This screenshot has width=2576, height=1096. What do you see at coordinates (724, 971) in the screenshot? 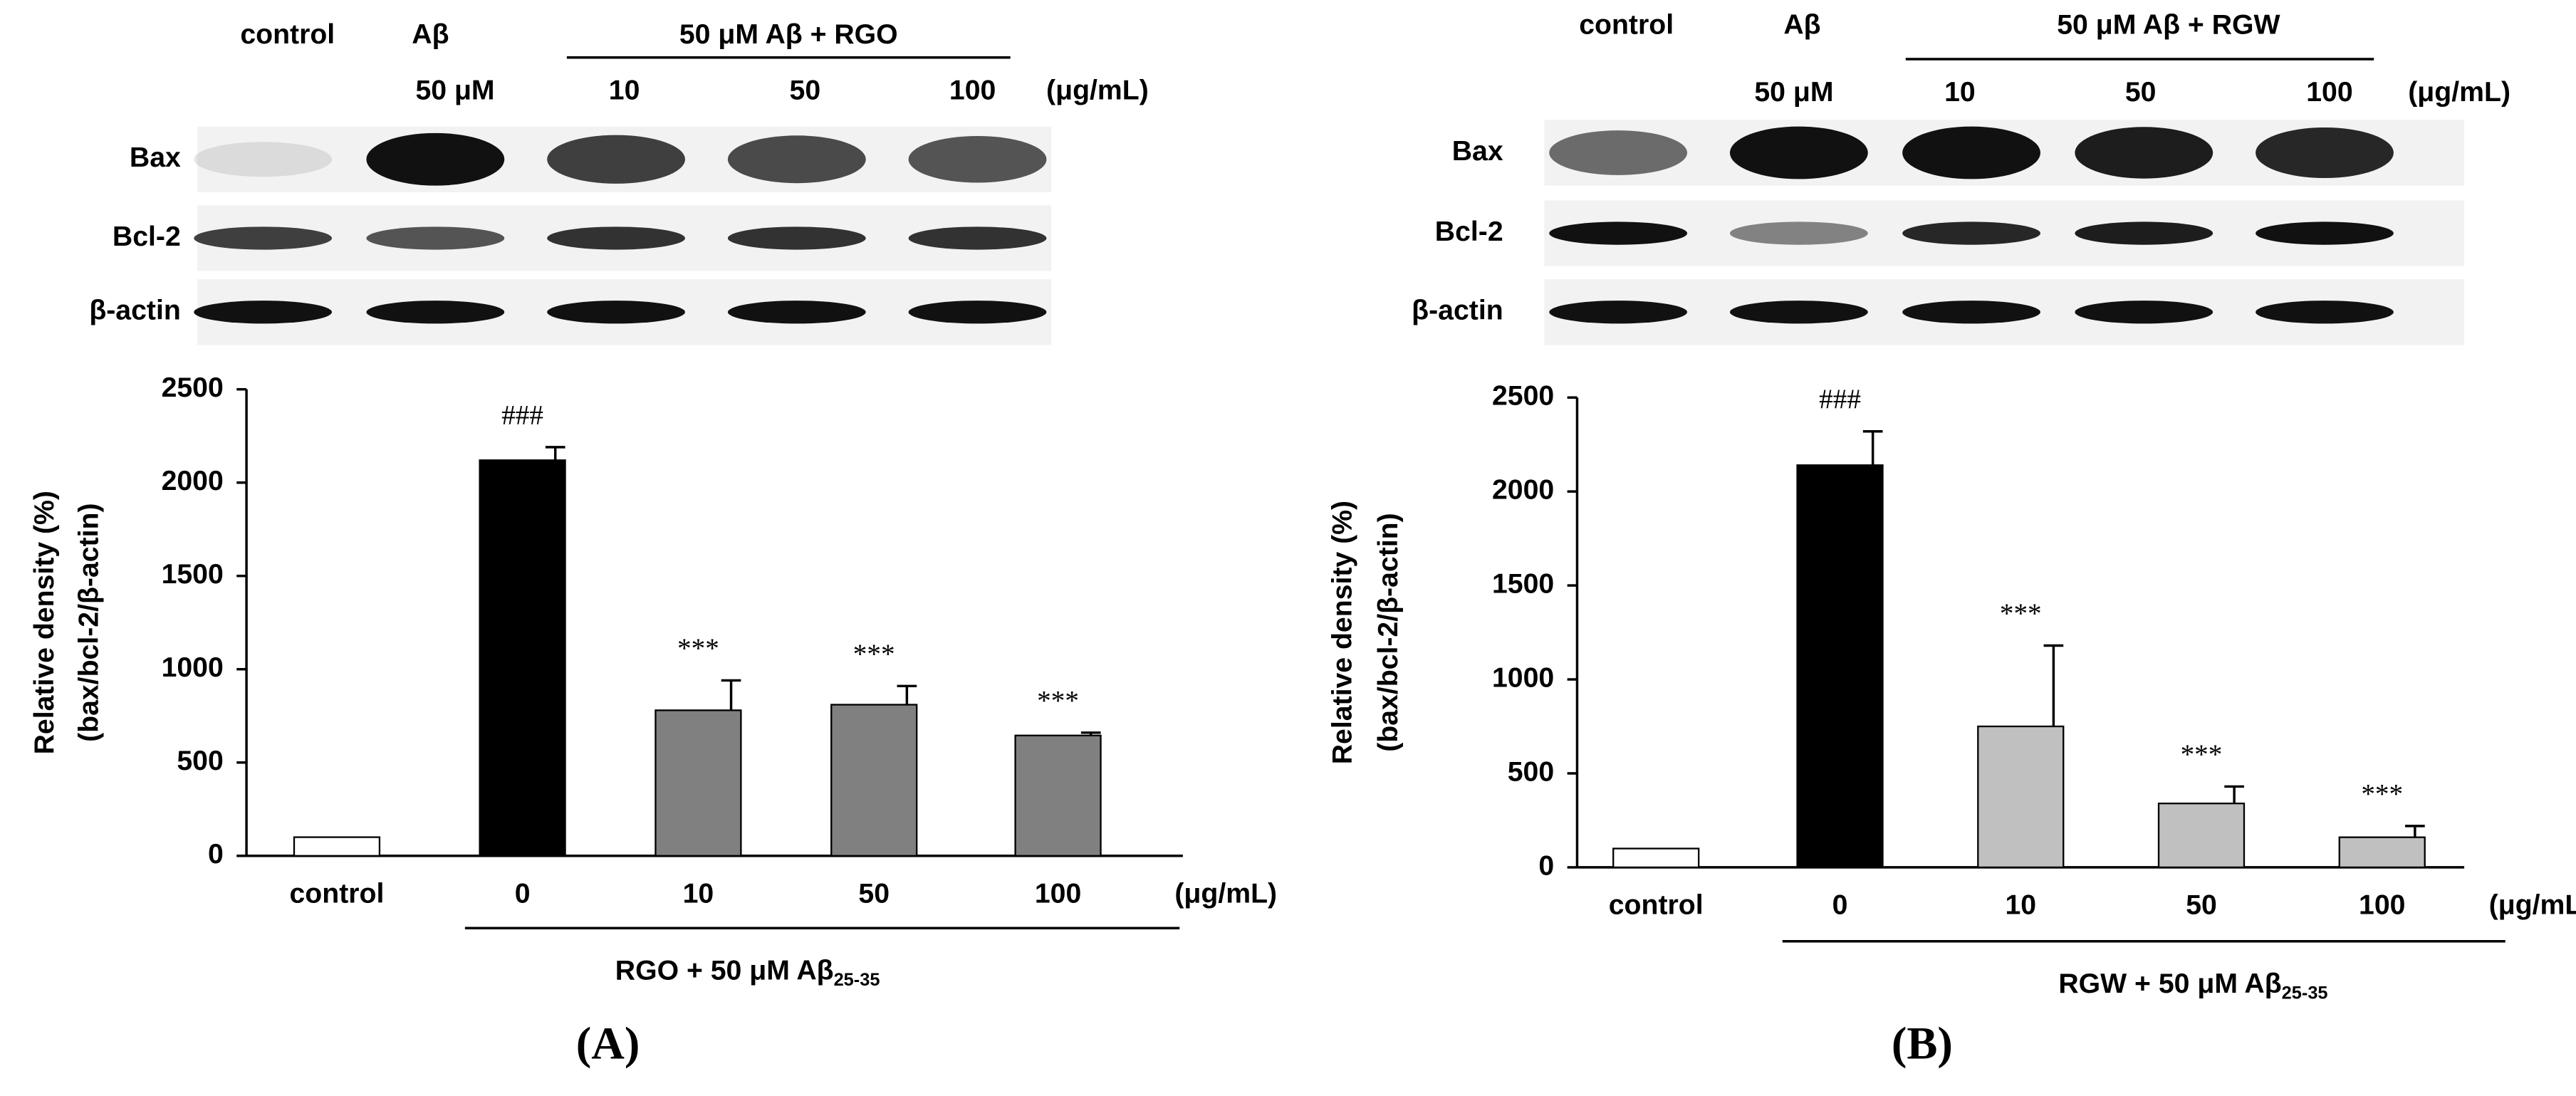
I see `x-axis-label-main: RGO + 50 μM Aβ` at bounding box center [724, 971].